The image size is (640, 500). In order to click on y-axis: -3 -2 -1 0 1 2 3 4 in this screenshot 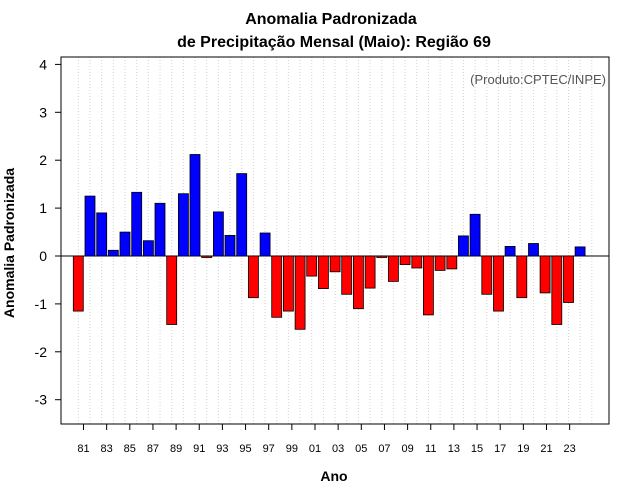, I will do `click(48, 232)`.